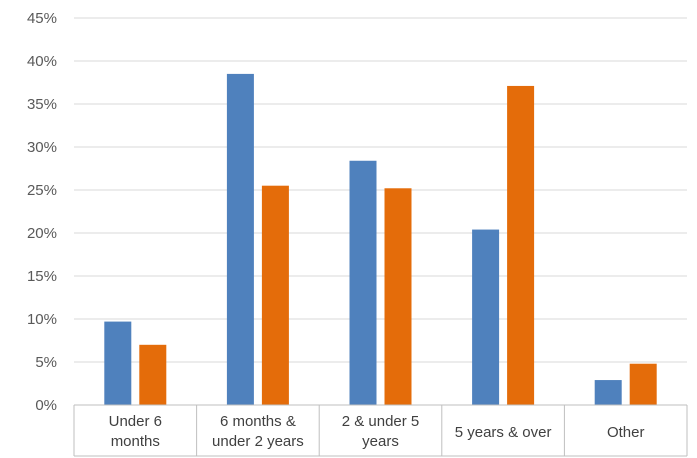  I want to click on y-tick-label: 15%, so click(42, 276).